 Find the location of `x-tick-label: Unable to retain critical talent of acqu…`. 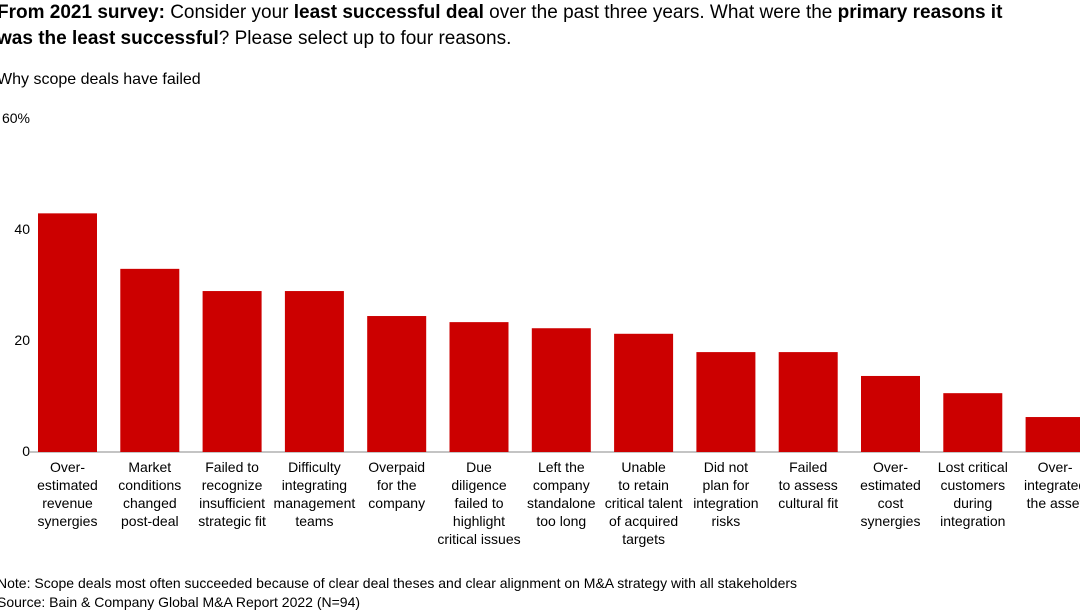

x-tick-label: Unable to retain critical talent of acqu… is located at coordinates (643, 503).